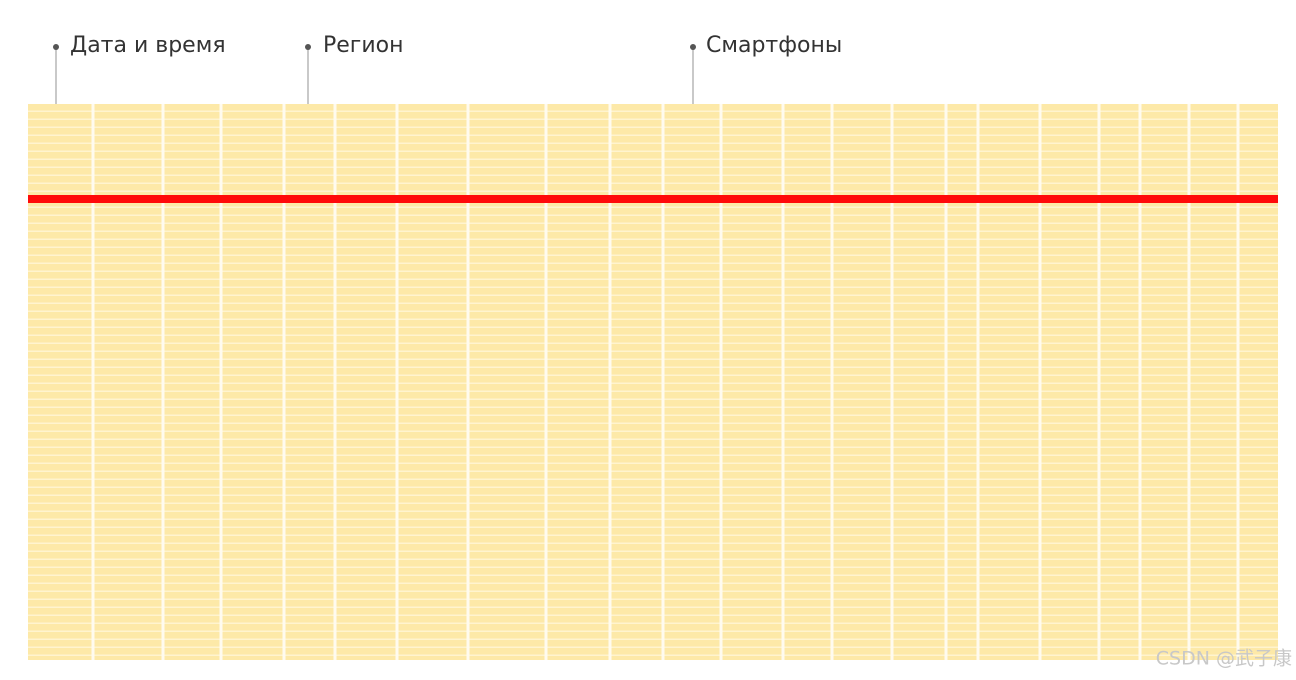 Image resolution: width=1296 pixels, height=680 pixels. What do you see at coordinates (1224, 659) in the screenshot?
I see `watermark: CSDN @武子康` at bounding box center [1224, 659].